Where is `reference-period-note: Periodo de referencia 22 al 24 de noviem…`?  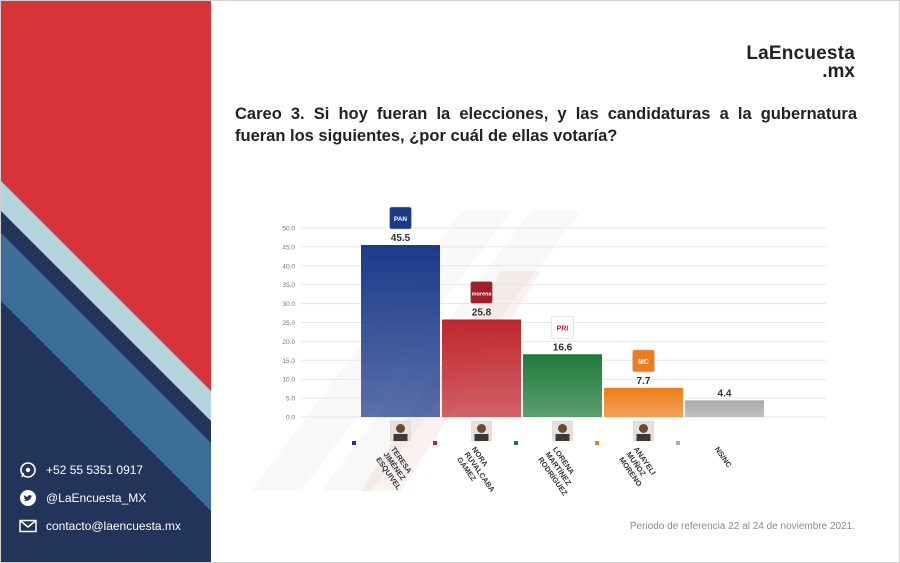 reference-period-note: Periodo de referencia 22 al 24 de noviem… is located at coordinates (742, 526).